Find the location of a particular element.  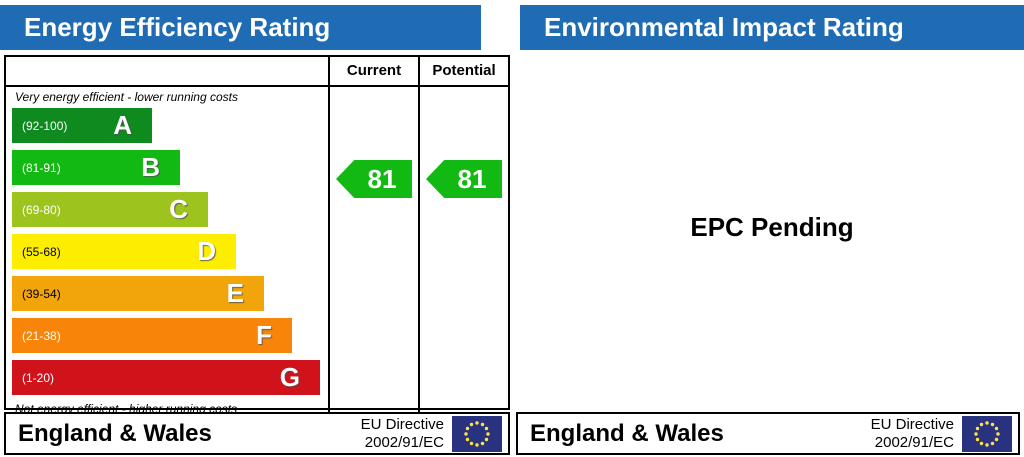

band-letter: B is located at coordinates (150, 167).